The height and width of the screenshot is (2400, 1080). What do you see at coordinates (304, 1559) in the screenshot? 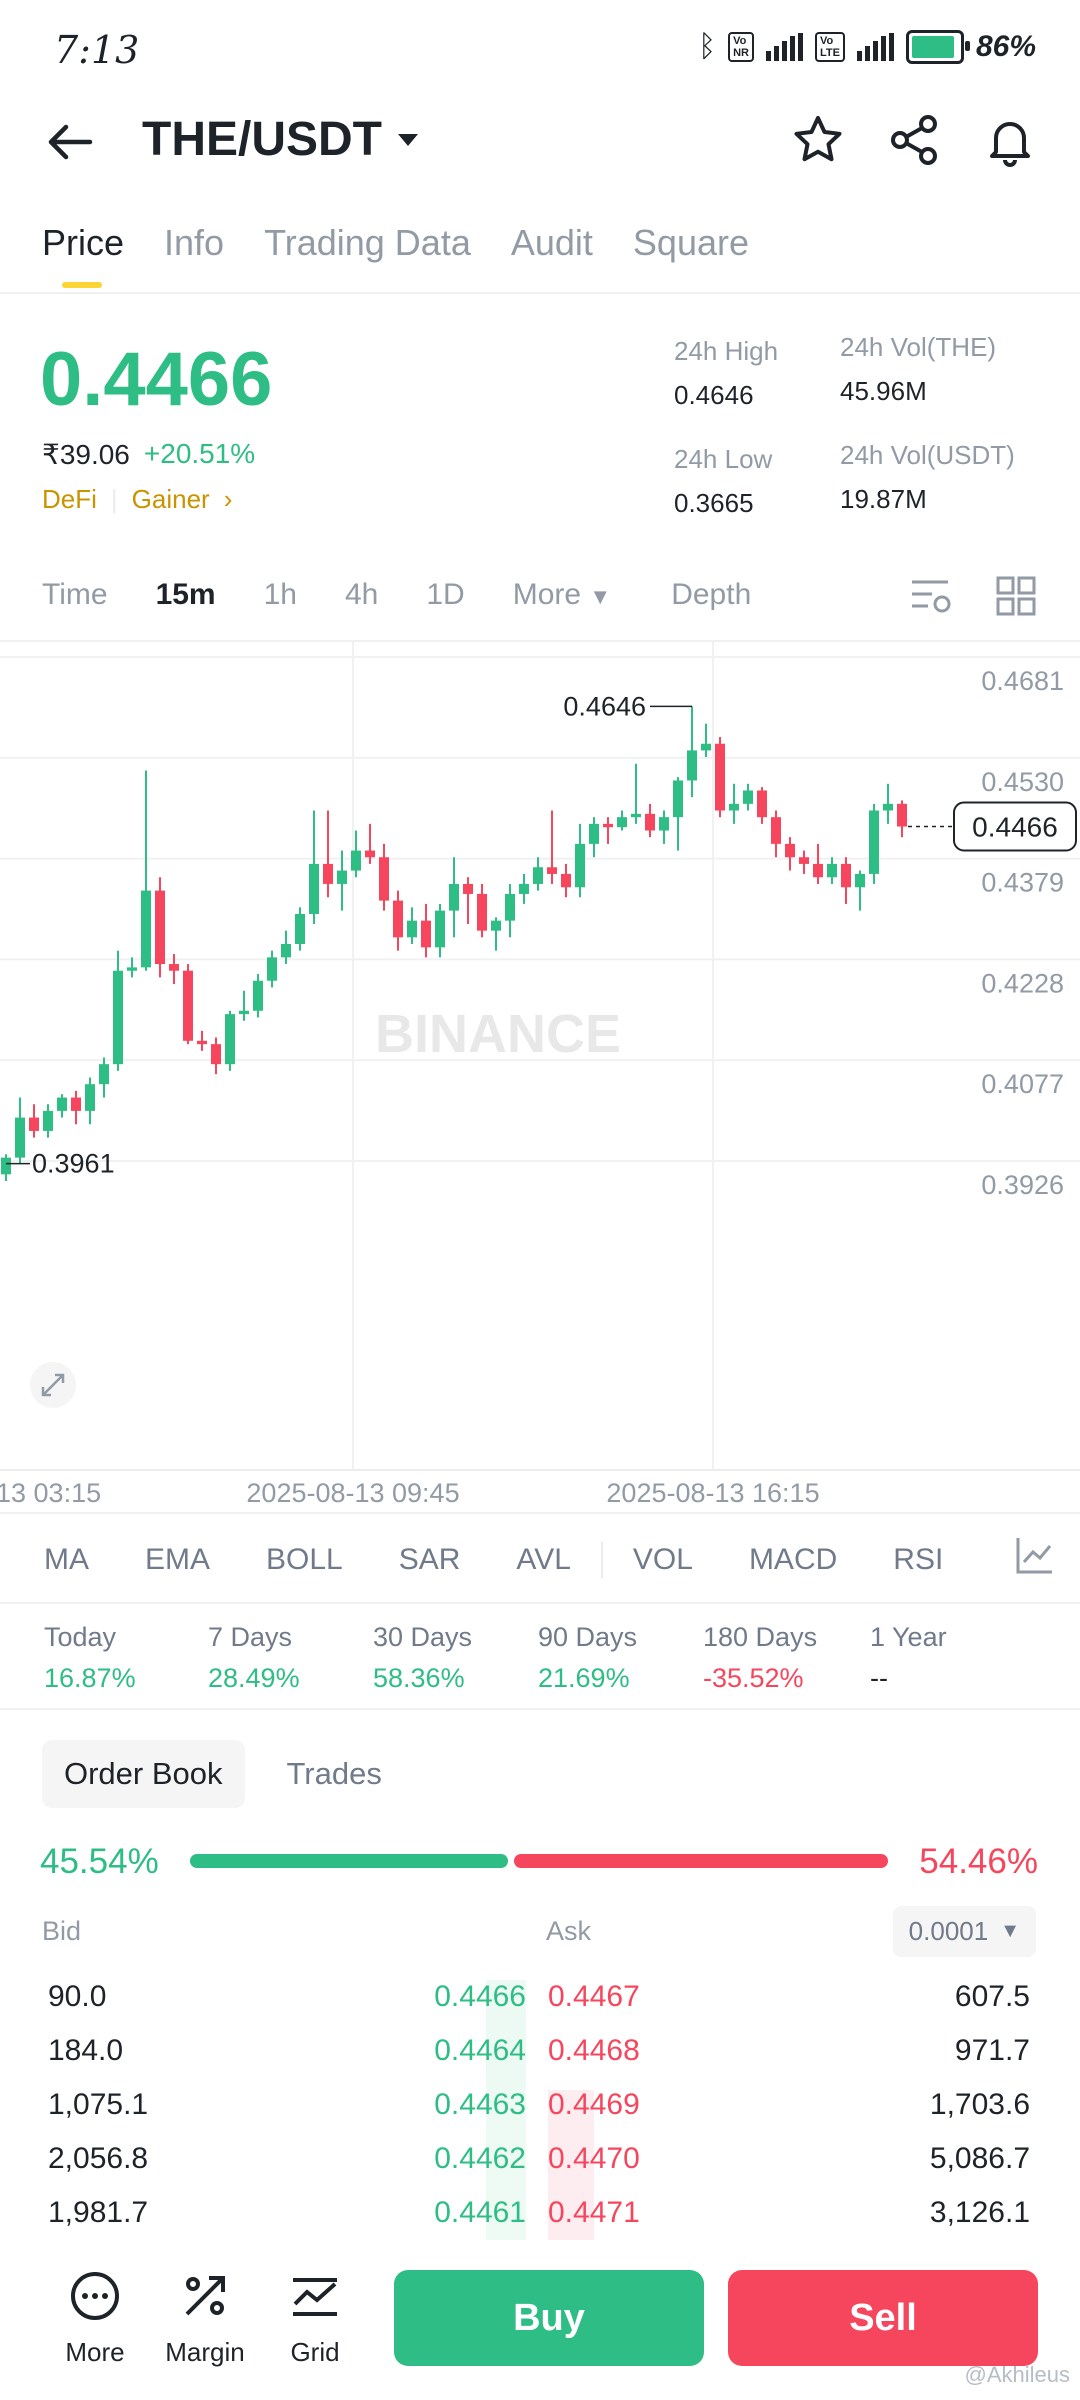
I see `indicator-boll: BOLL` at bounding box center [304, 1559].